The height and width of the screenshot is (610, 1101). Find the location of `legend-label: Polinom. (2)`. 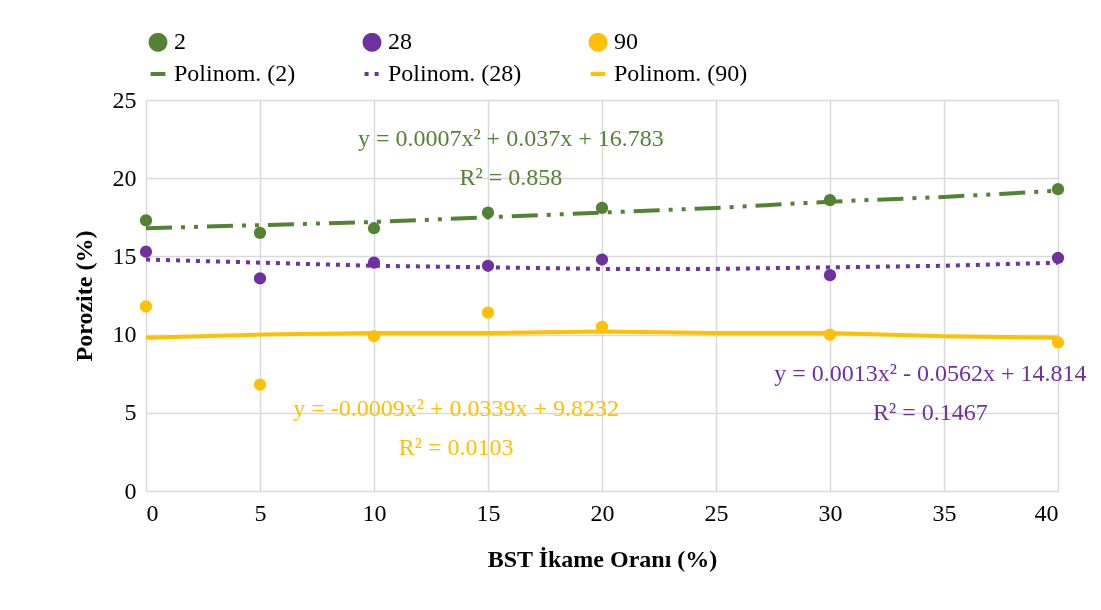

legend-label: Polinom. (2) is located at coordinates (235, 73).